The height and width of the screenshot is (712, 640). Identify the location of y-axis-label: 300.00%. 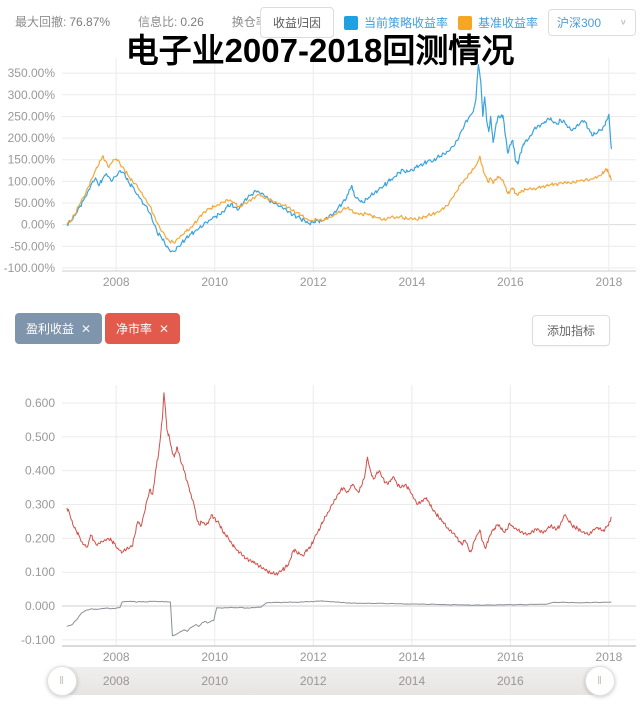
(32, 95).